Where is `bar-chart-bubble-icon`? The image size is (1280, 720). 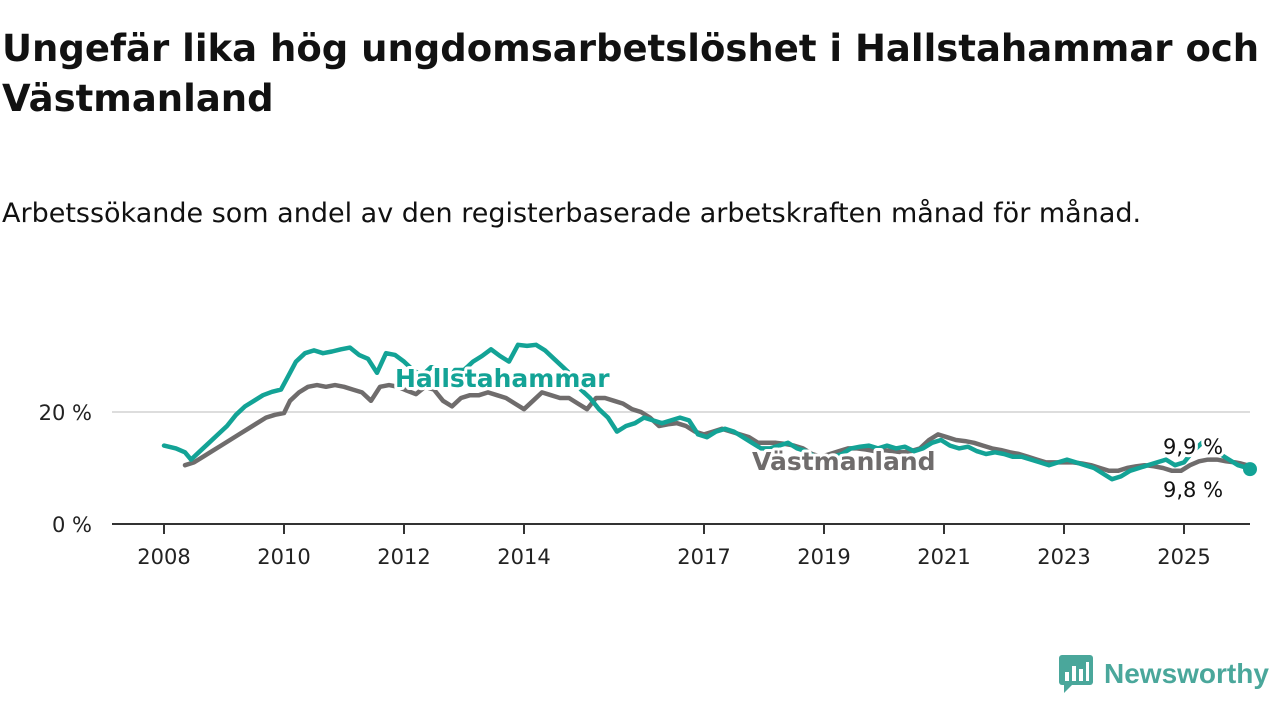 bar-chart-bubble-icon is located at coordinates (1076, 674).